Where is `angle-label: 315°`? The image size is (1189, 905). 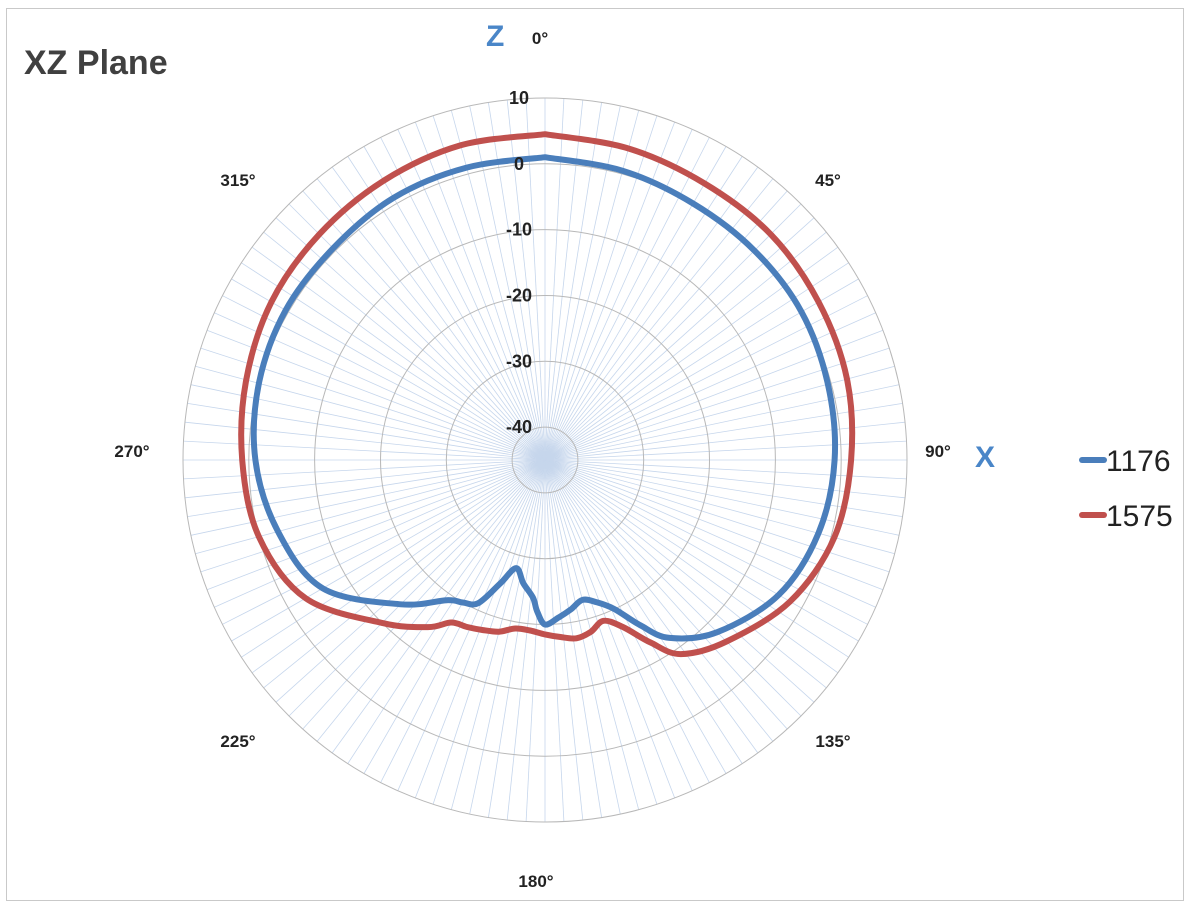
angle-label: 315° is located at coordinates (237, 180).